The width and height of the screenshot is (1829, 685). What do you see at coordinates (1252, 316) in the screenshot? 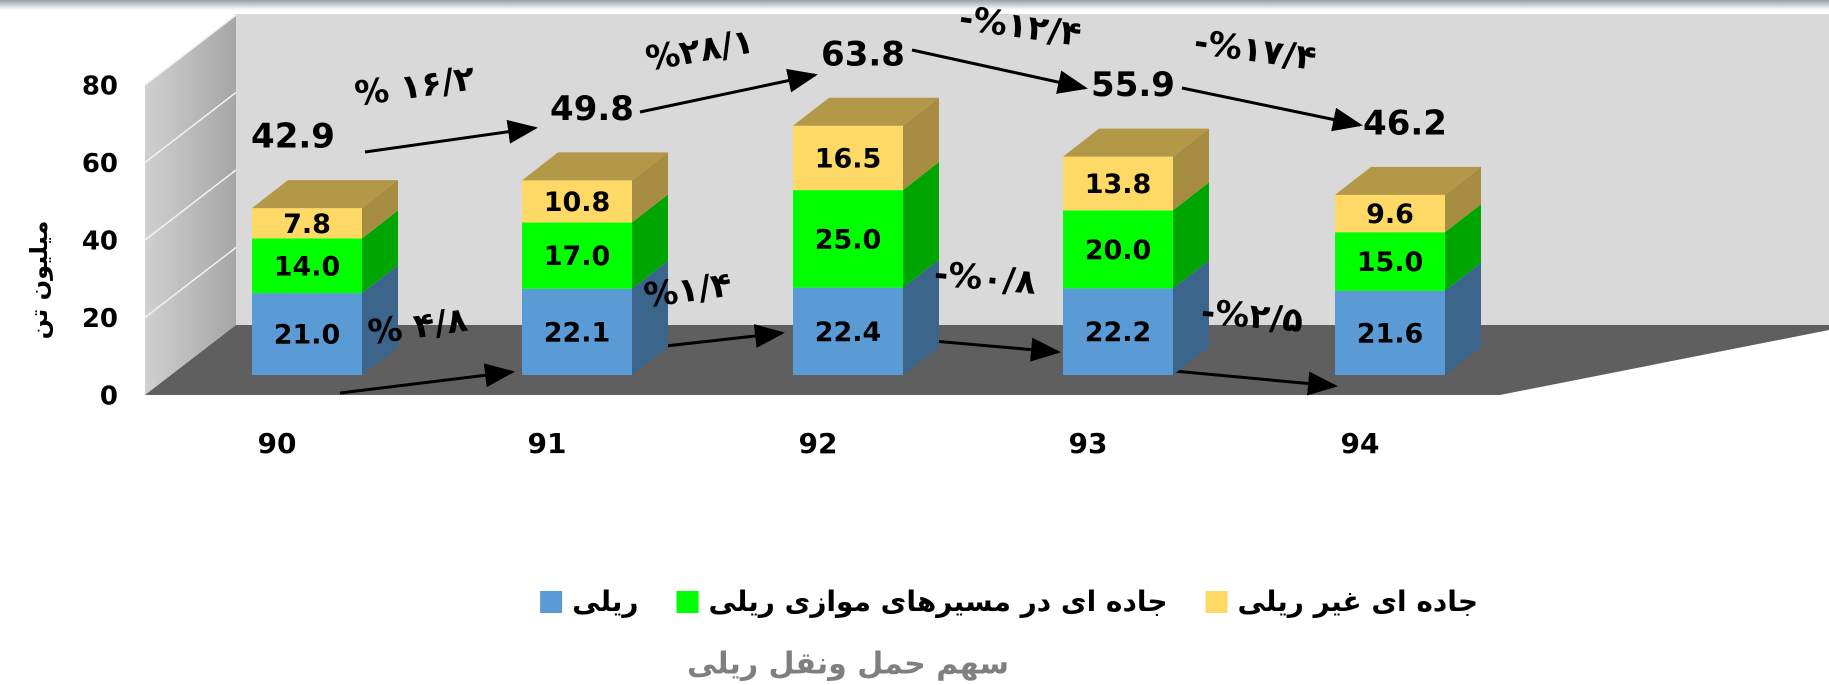
I see `change-label: -%۲/۵` at bounding box center [1252, 316].